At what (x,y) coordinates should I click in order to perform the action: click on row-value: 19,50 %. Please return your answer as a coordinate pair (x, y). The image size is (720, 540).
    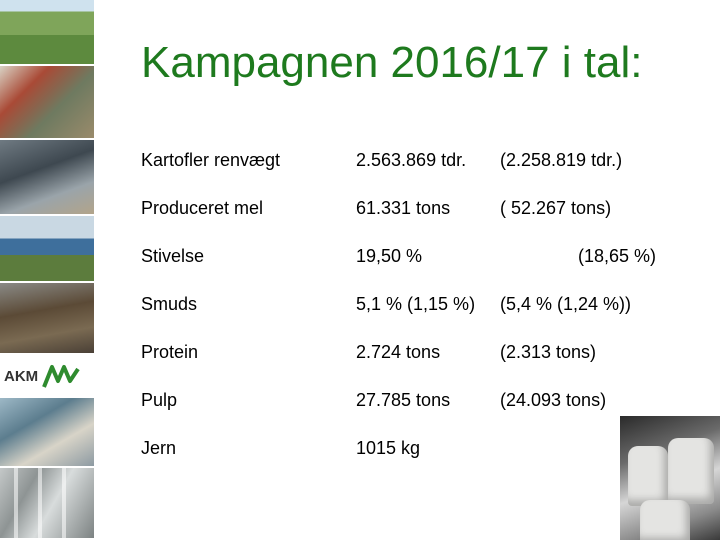
    Looking at the image, I should click on (389, 256).